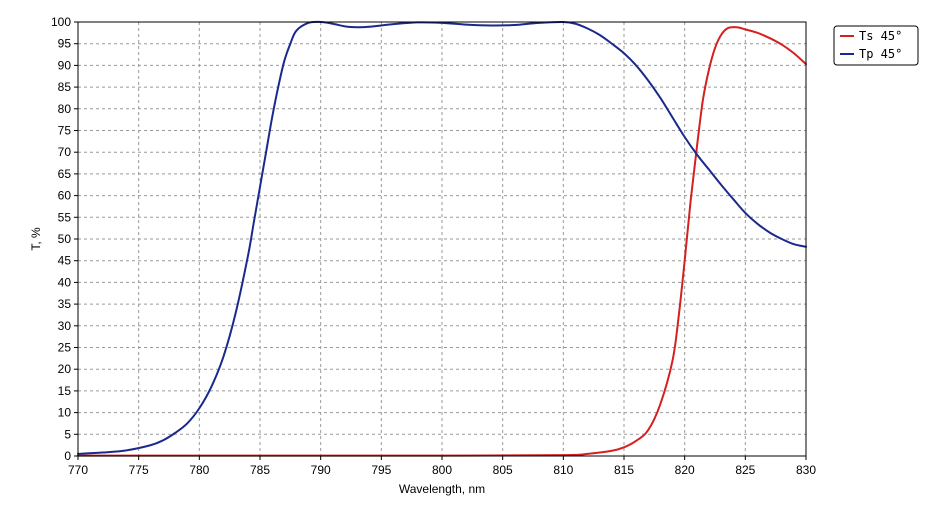  Describe the element at coordinates (36, 239) in the screenshot. I see `y-axis-title: T, %` at that location.